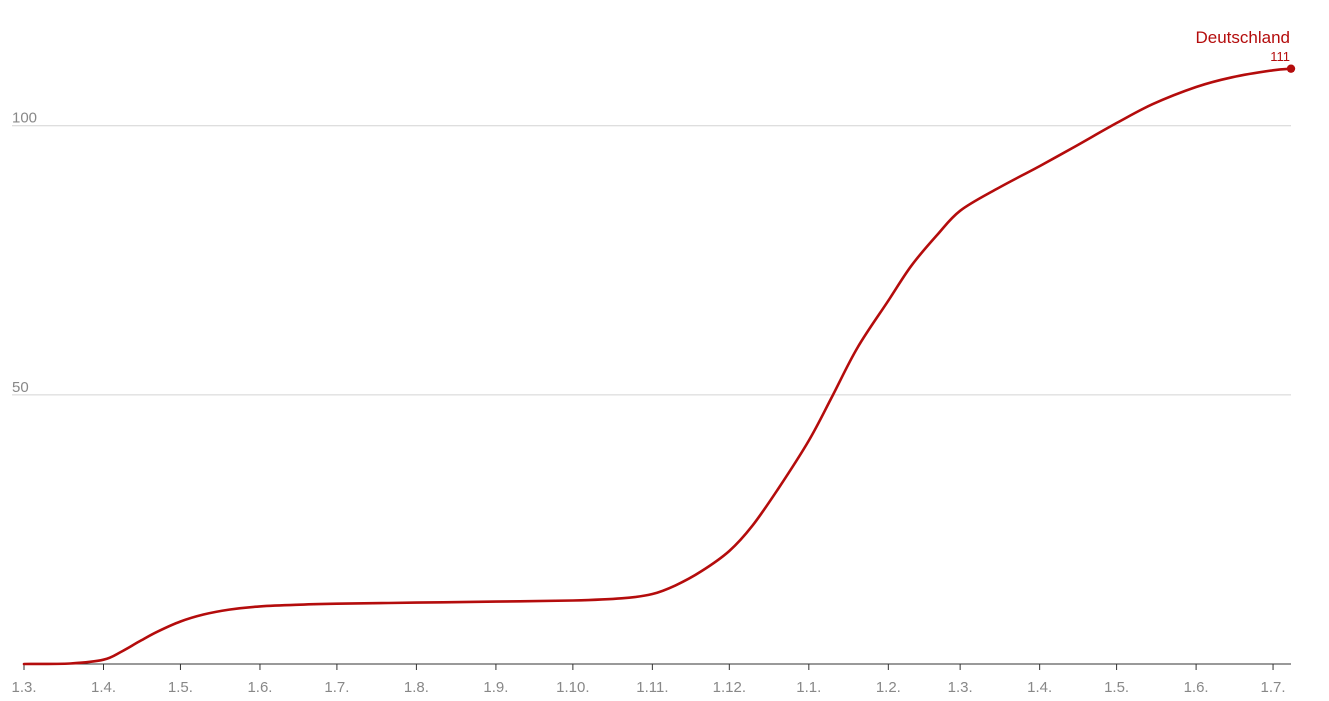  Describe the element at coordinates (20, 387) in the screenshot. I see `y-tick-label: 50` at that location.